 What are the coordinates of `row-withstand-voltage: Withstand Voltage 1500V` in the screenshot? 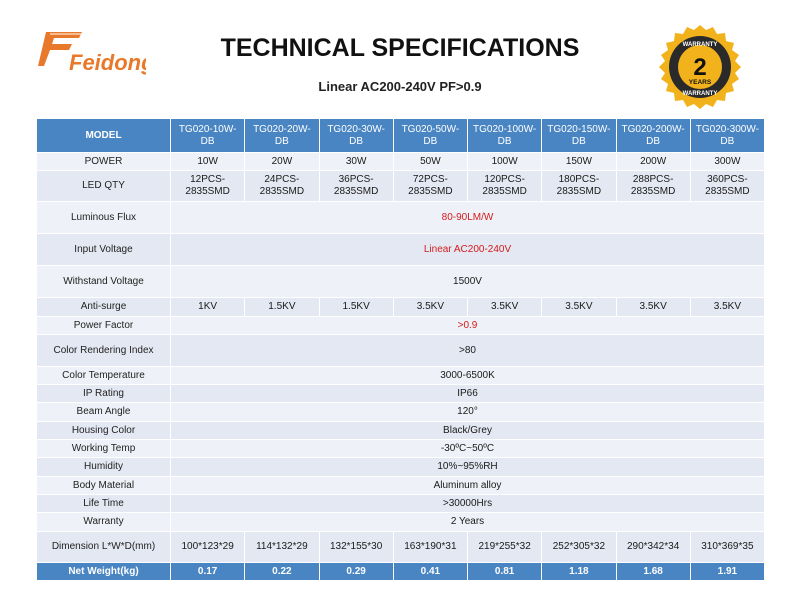 It's located at (400, 281).